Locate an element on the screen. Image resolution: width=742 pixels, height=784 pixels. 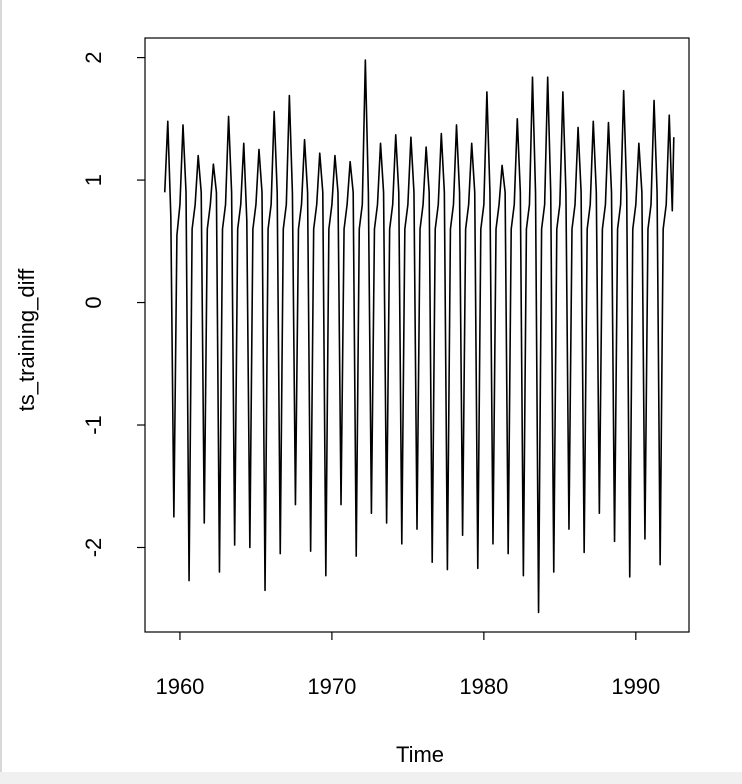
y-axis-label: ts_training_diff is located at coordinates (26, 340).